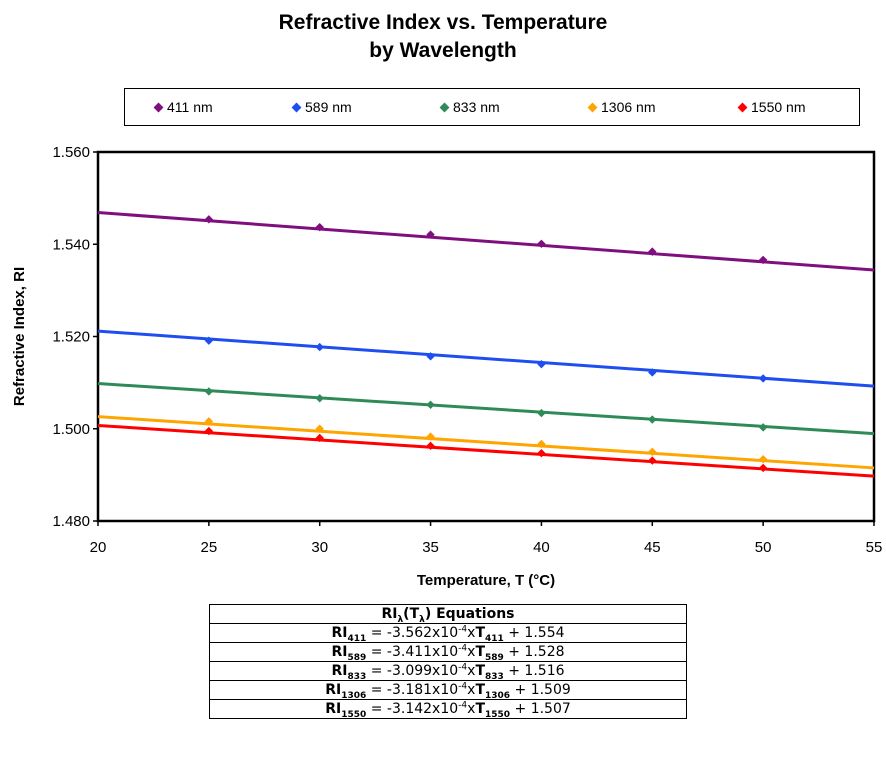 The image size is (886, 768). I want to click on trendline-833-nm, so click(486, 409).